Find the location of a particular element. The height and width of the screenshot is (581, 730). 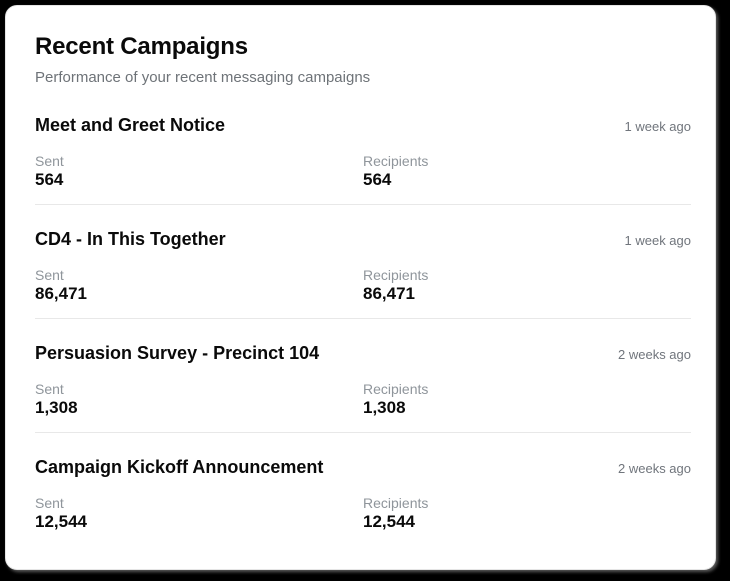

campaign-name: Meet and Greet Notice is located at coordinates (130, 125).